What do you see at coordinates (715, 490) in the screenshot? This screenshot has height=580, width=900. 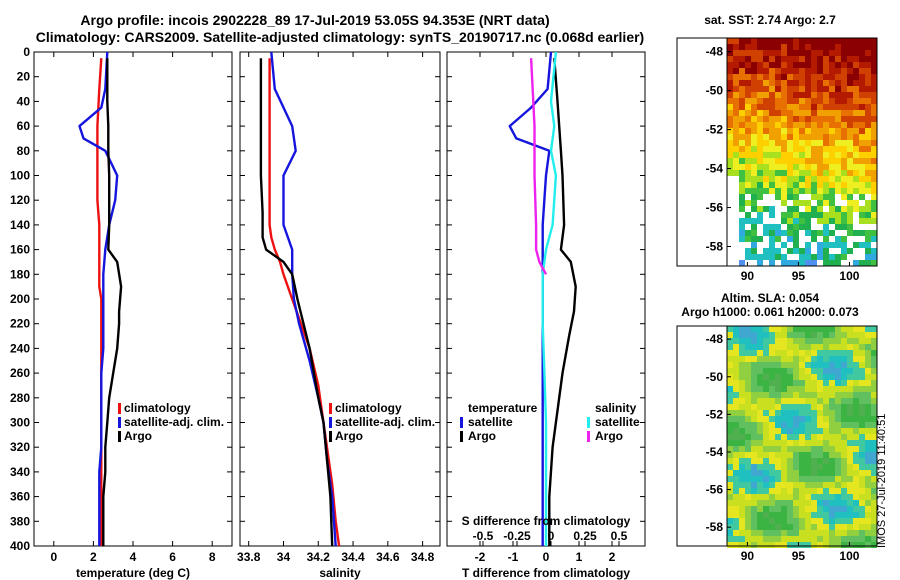 I see `map-y-tick-label: -56` at bounding box center [715, 490].